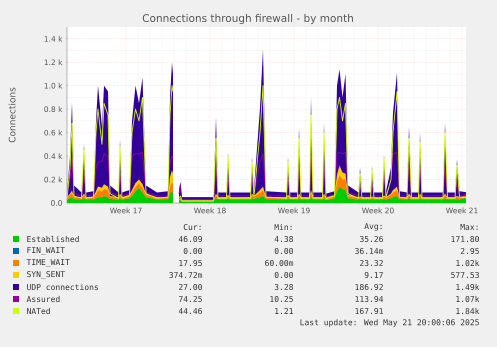 The height and width of the screenshot is (347, 497). Describe the element at coordinates (53, 239) in the screenshot. I see `legend-label: Established` at that location.